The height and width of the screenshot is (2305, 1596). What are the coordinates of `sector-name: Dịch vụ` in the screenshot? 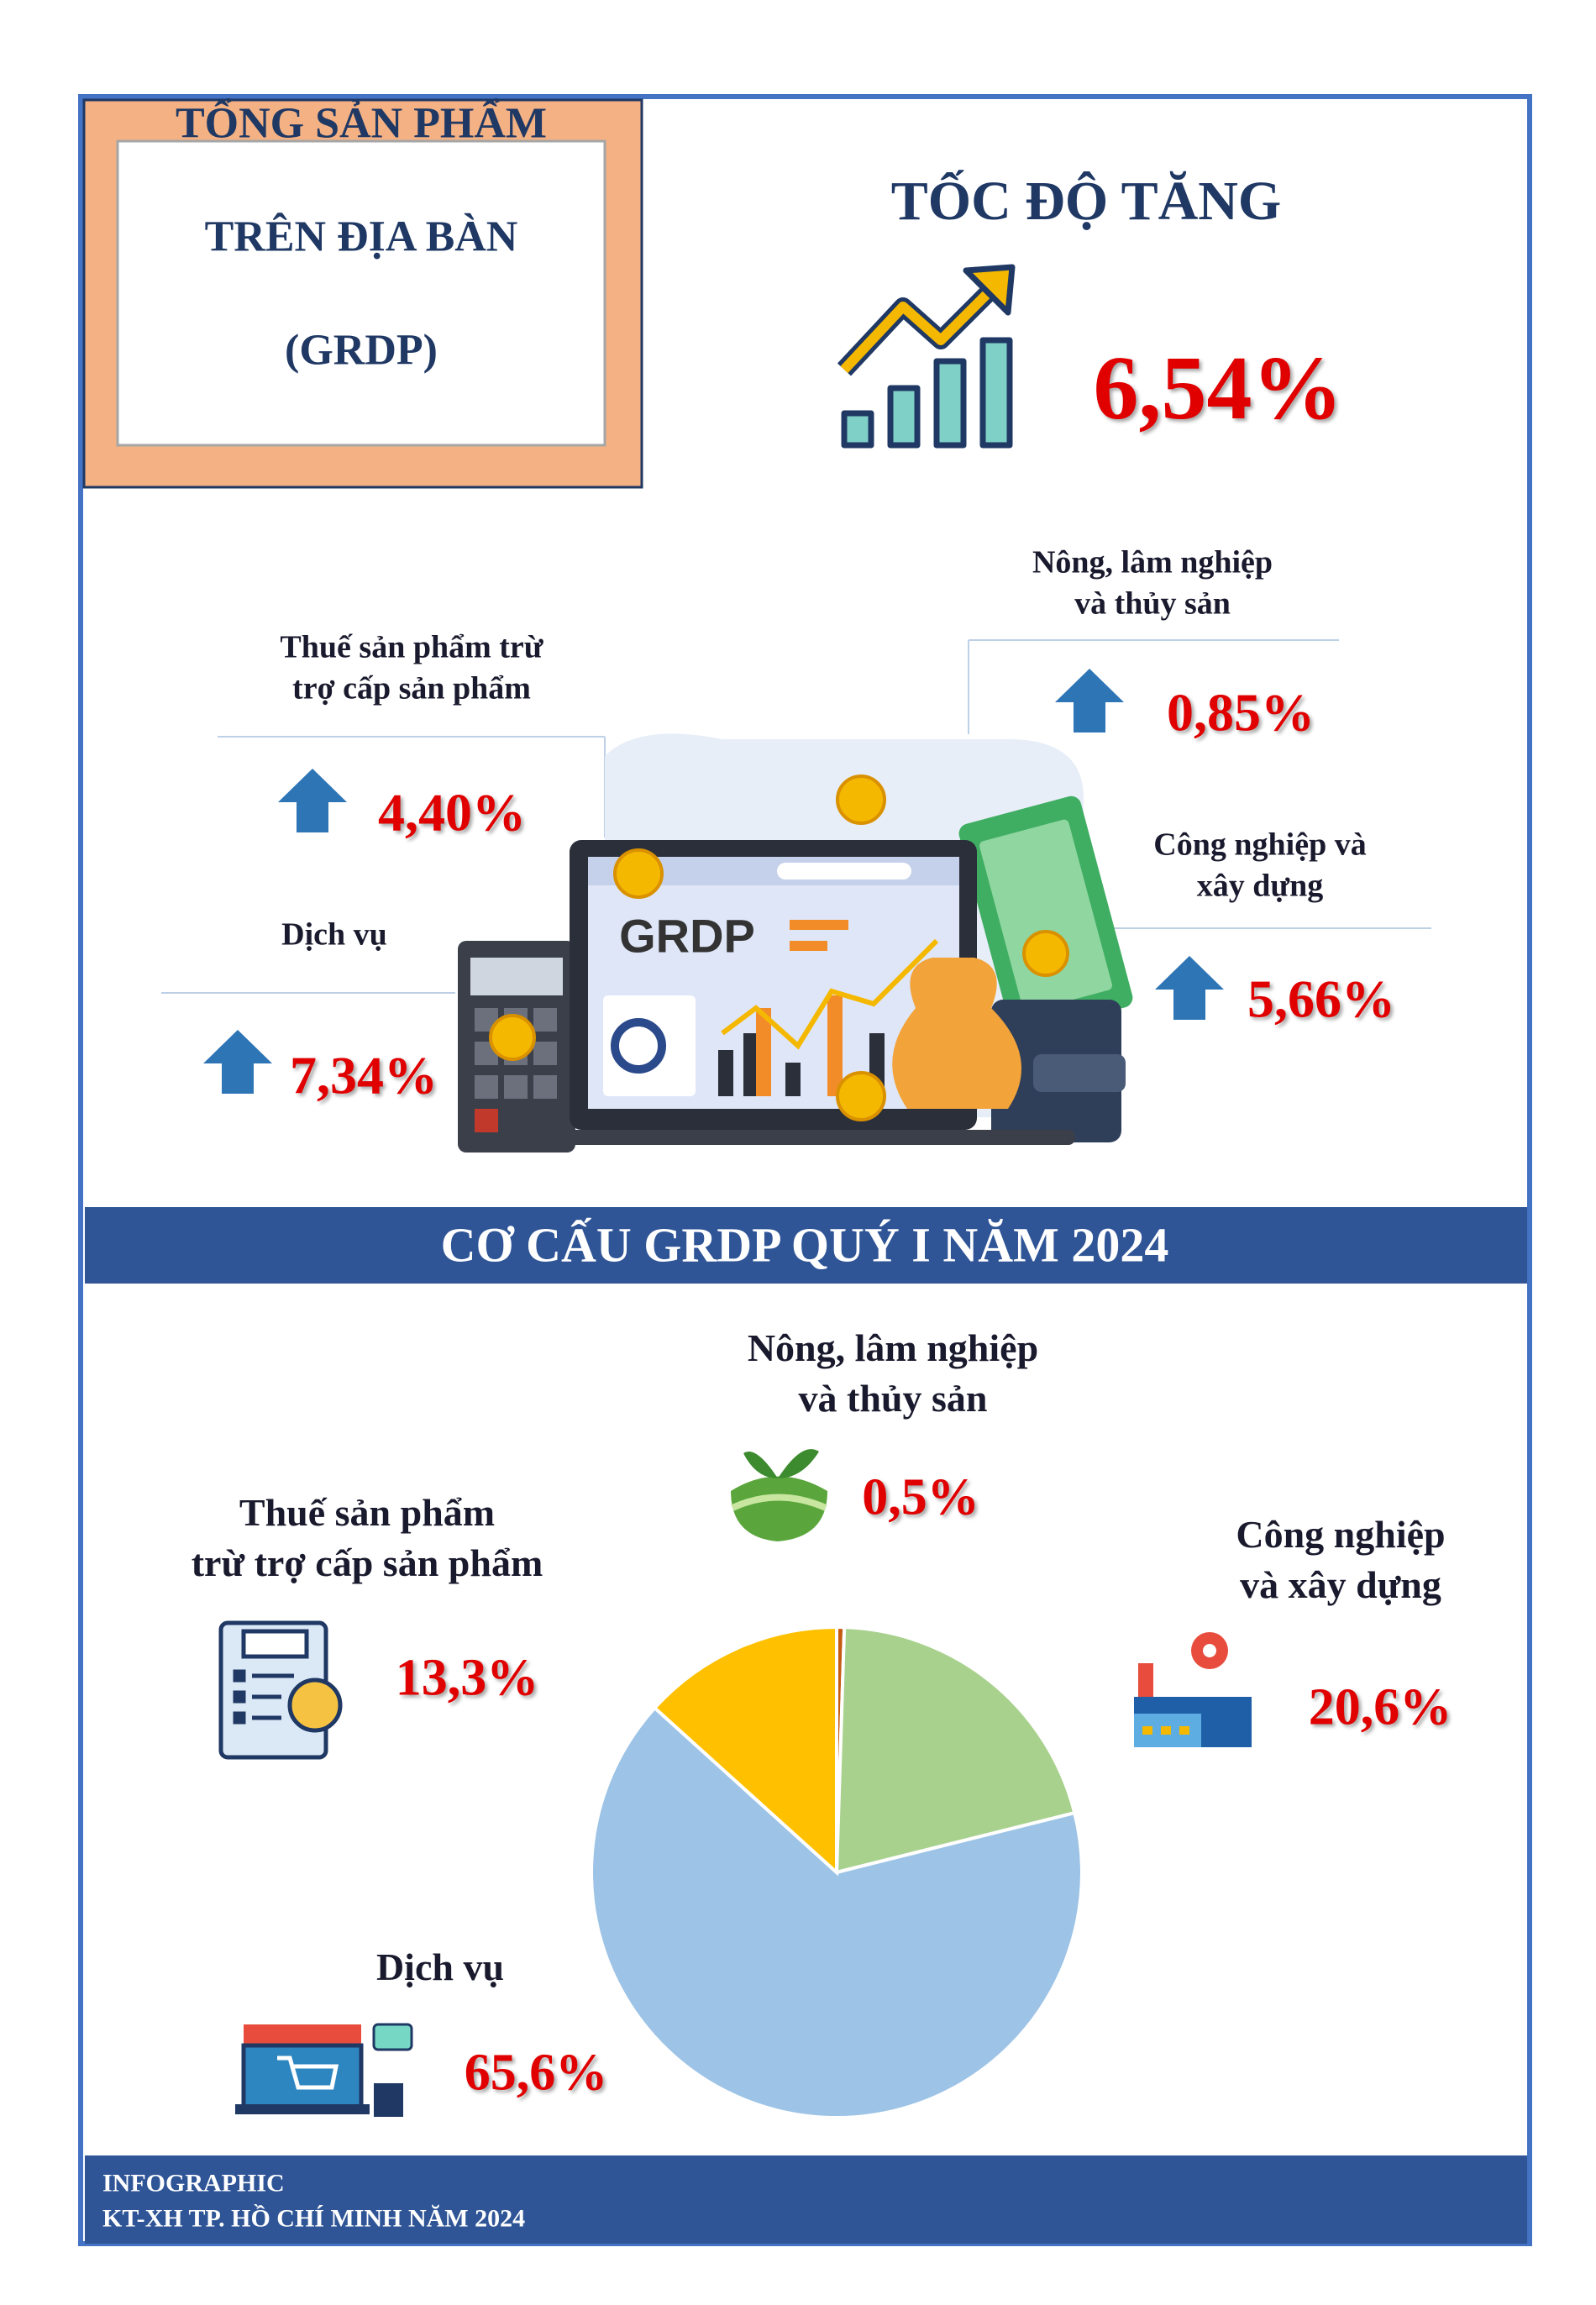 It's located at (334, 935).